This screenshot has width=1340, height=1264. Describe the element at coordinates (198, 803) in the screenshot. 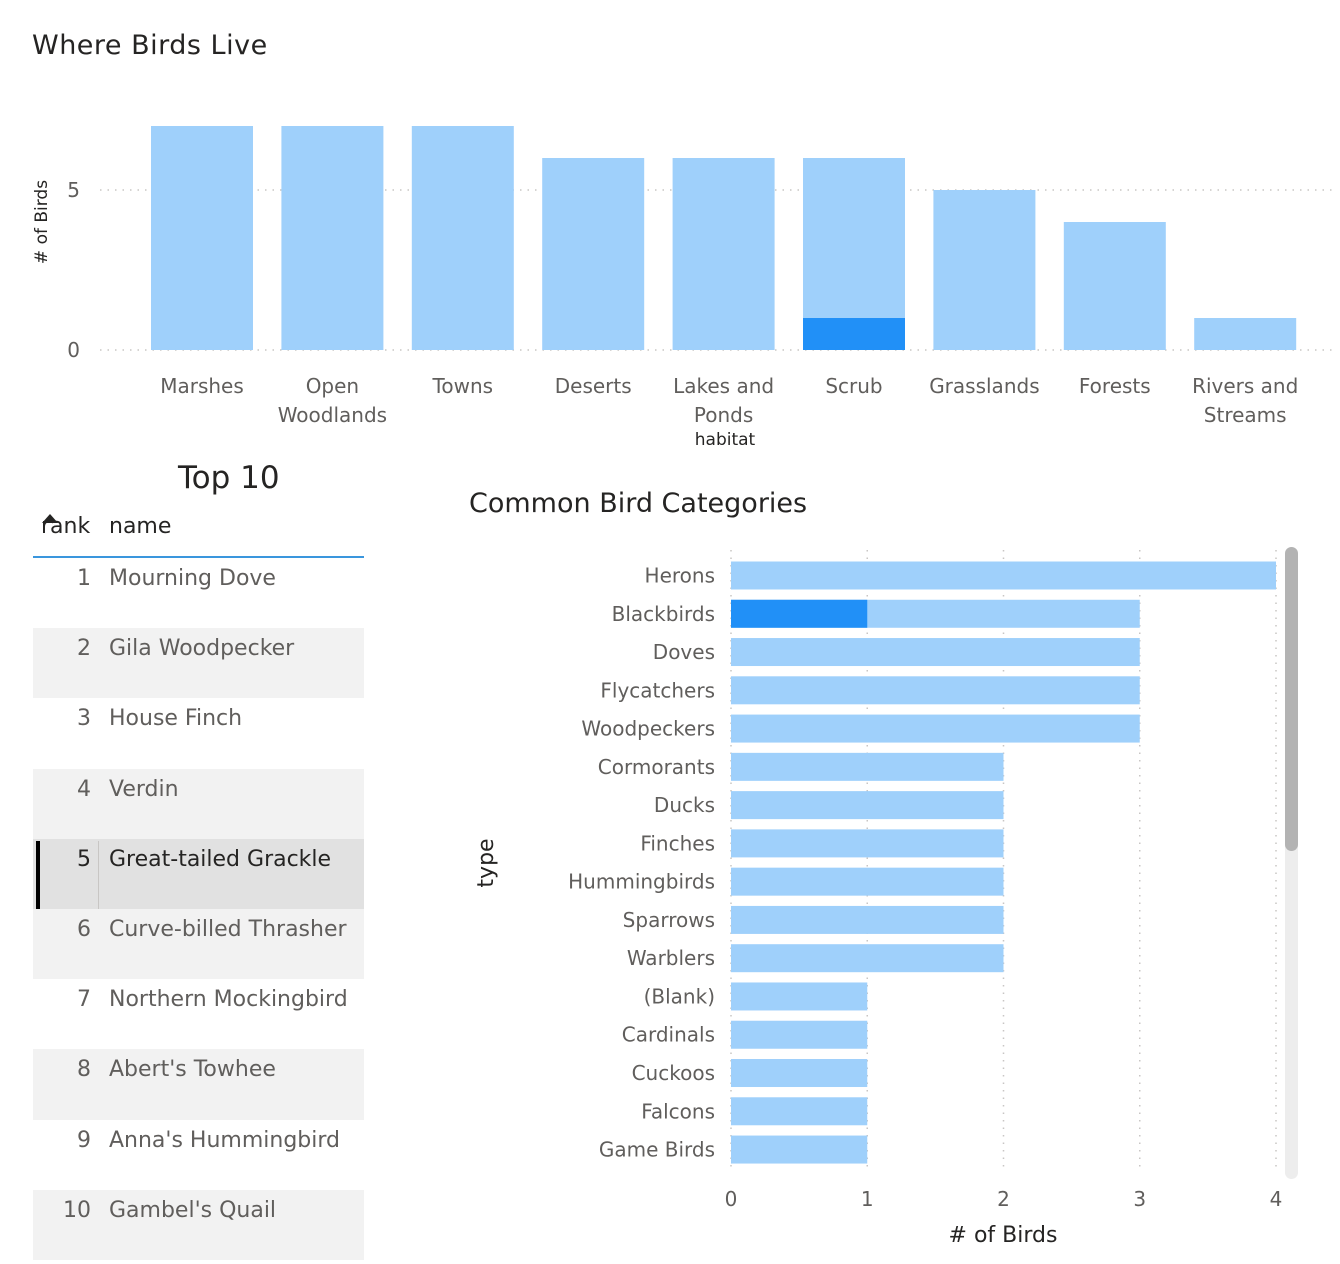

I see `table-row: 4 Verdin` at that location.